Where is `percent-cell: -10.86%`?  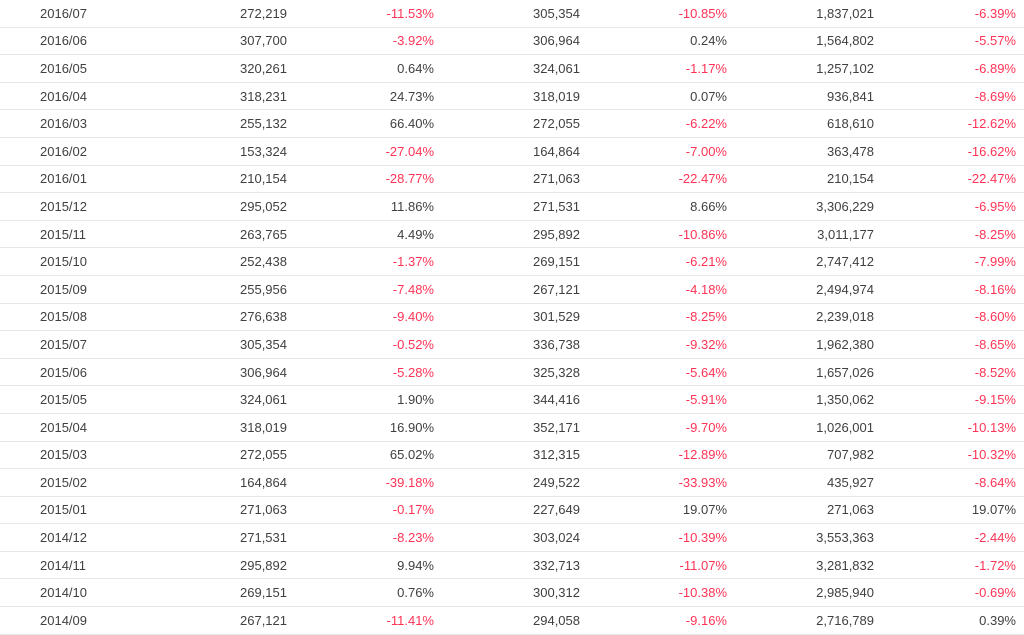 percent-cell: -10.86% is located at coordinates (661, 234).